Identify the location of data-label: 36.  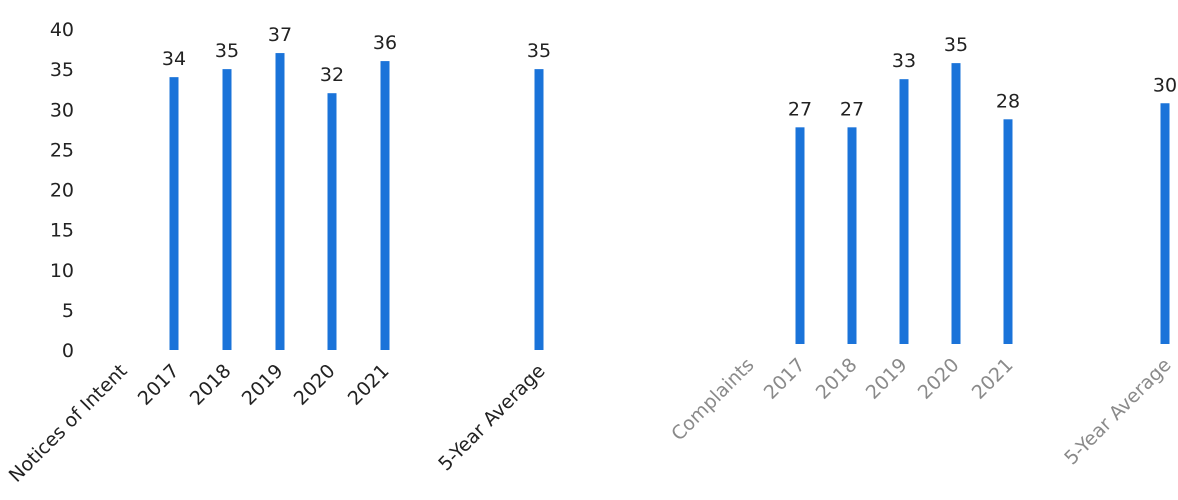
(385, 43).